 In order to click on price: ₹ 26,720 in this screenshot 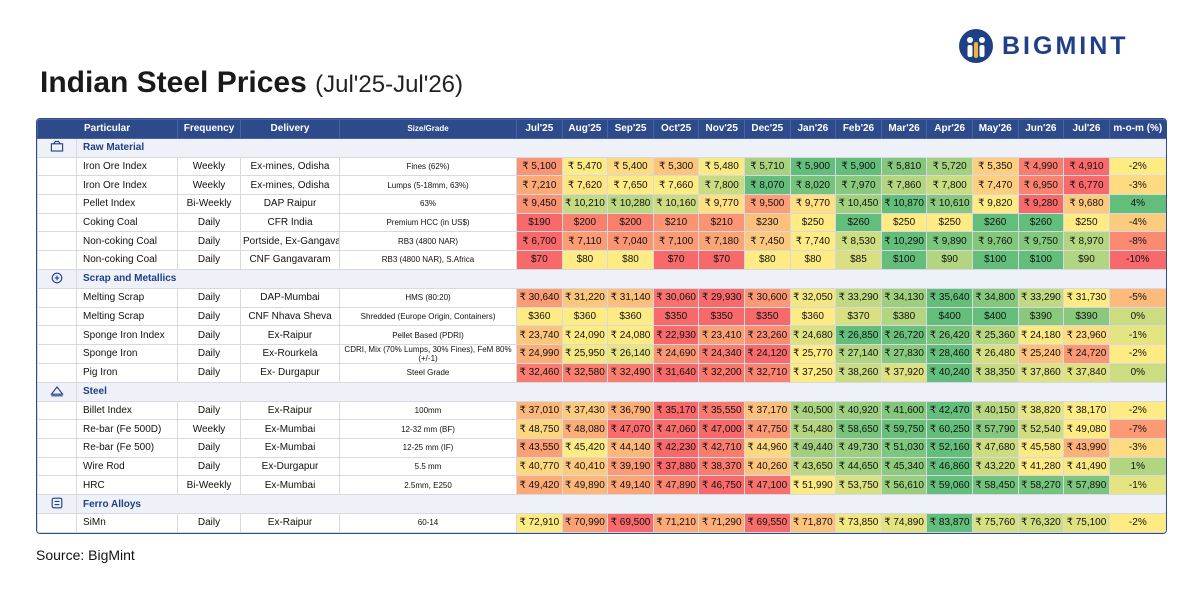, I will do `click(904, 335)`.